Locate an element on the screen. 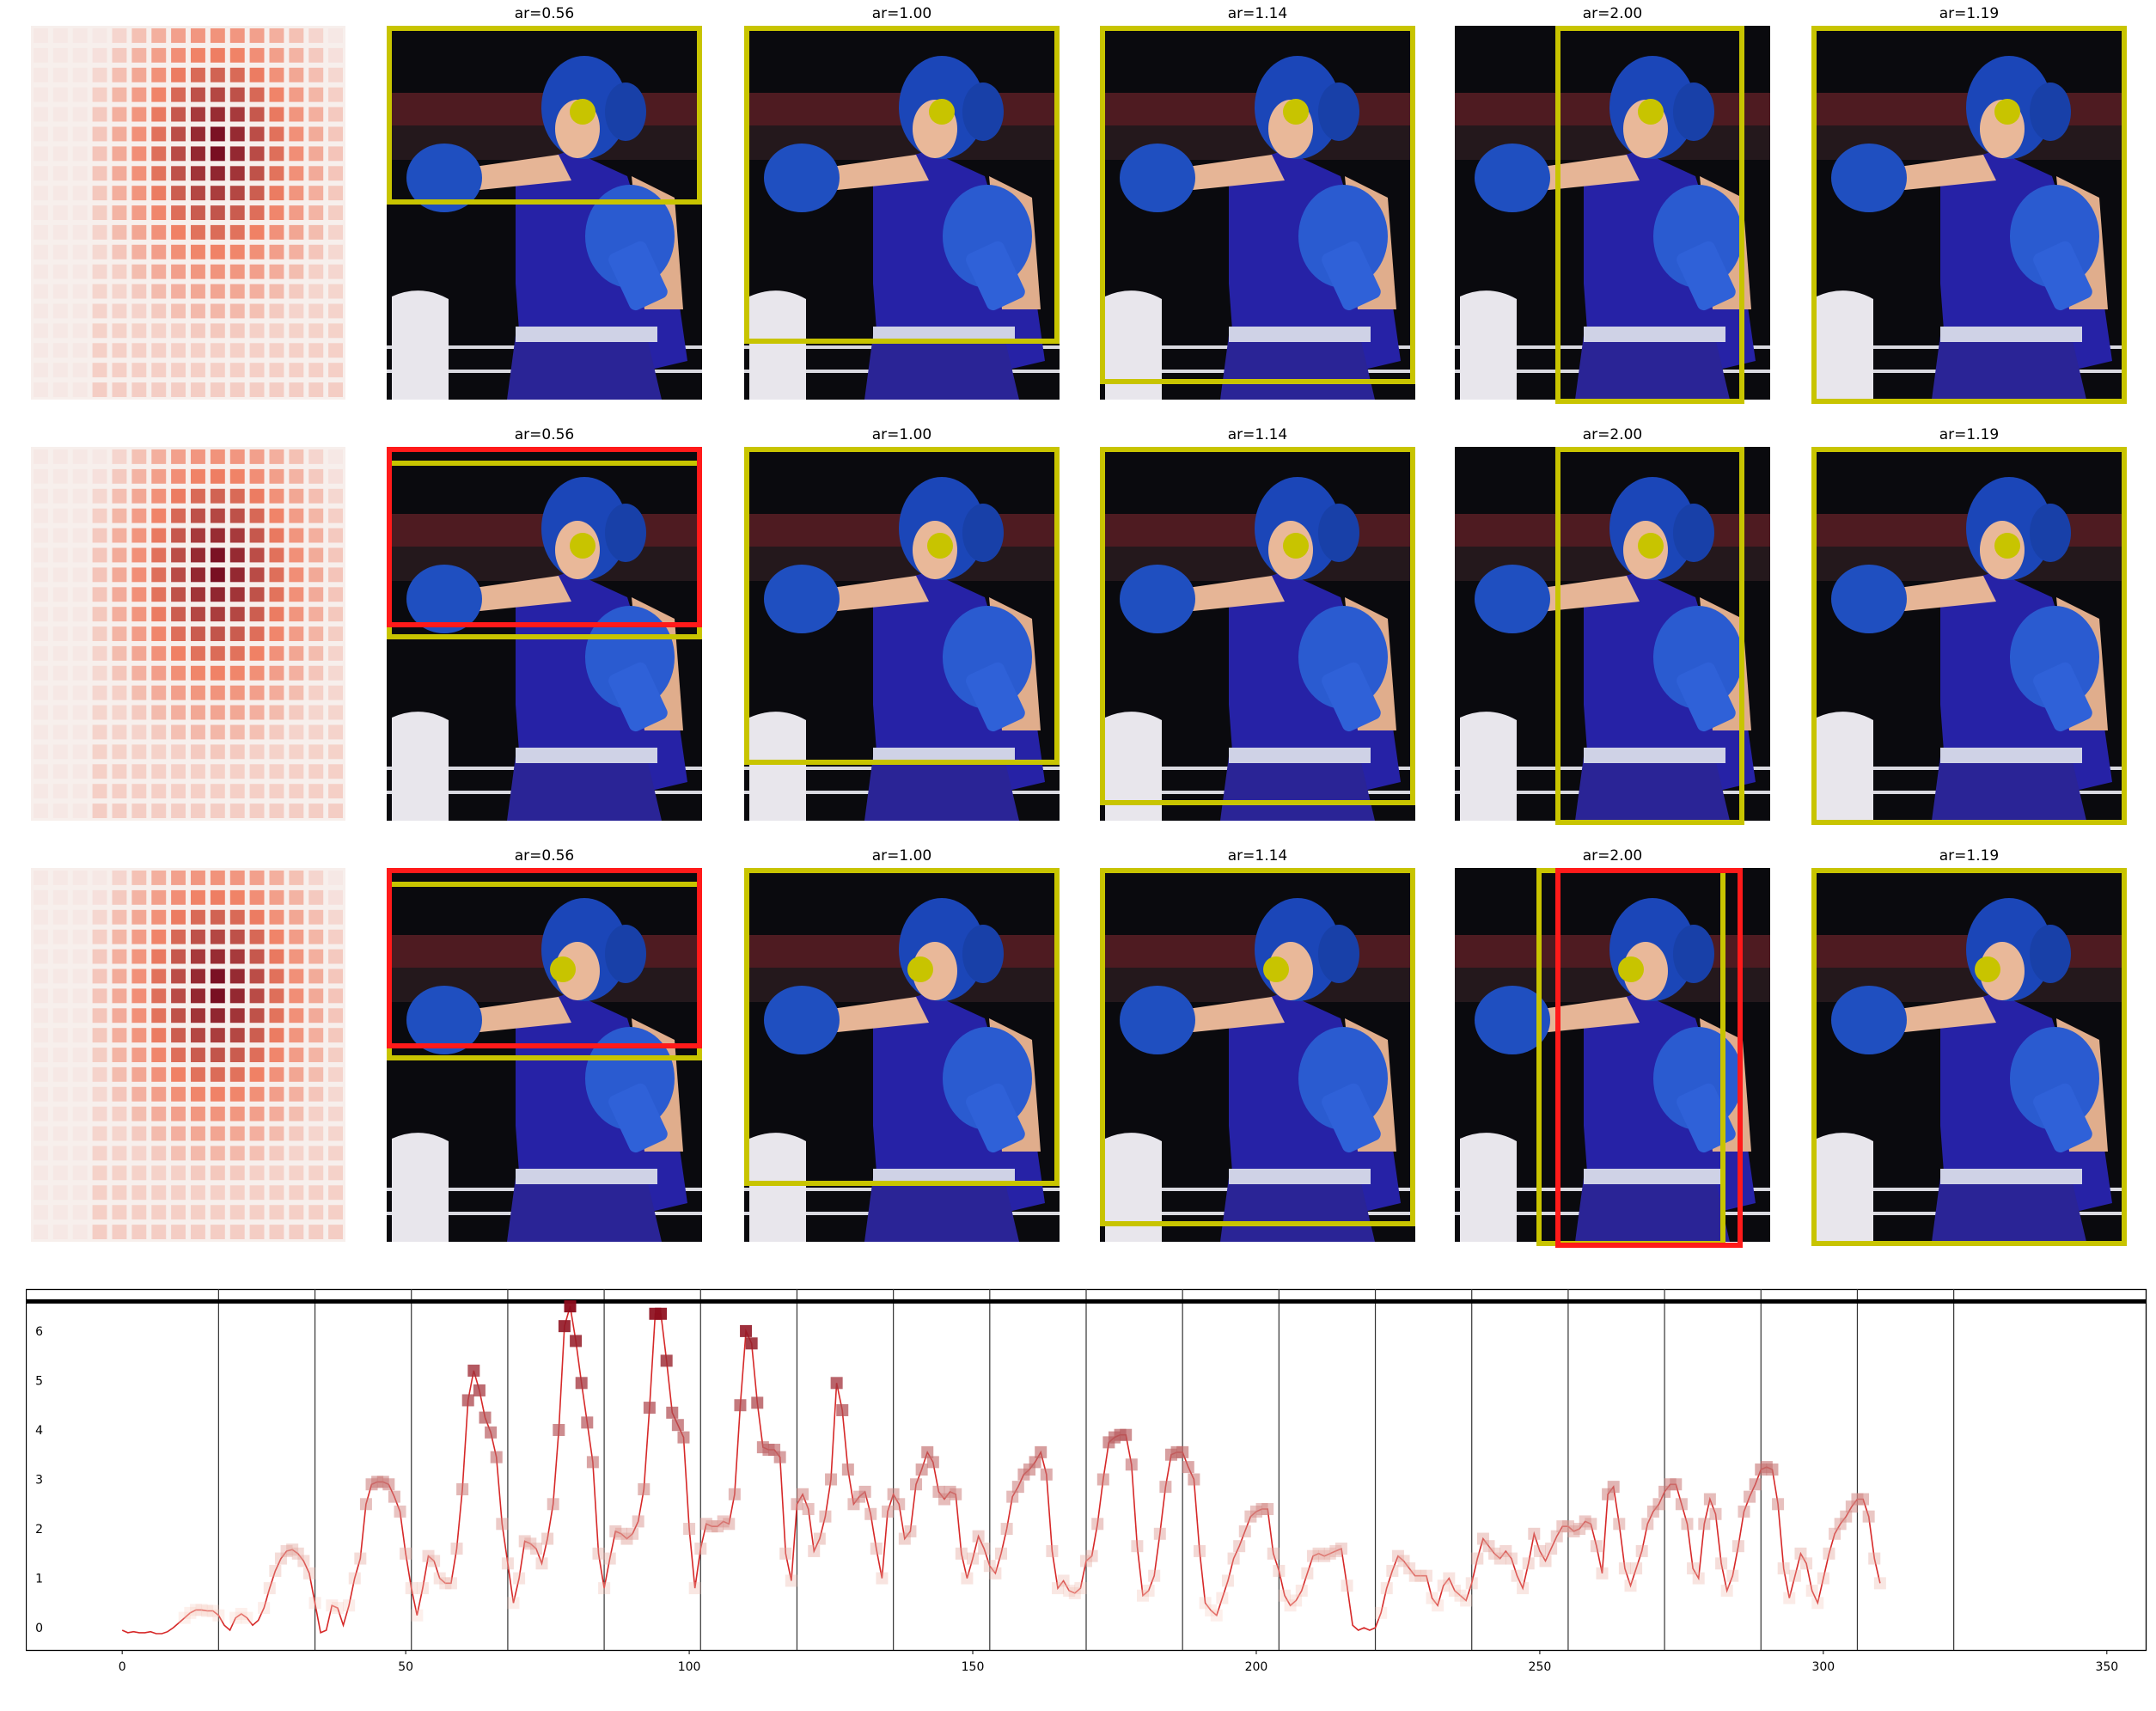  y-tick-label: 4 is located at coordinates (39, 1431).